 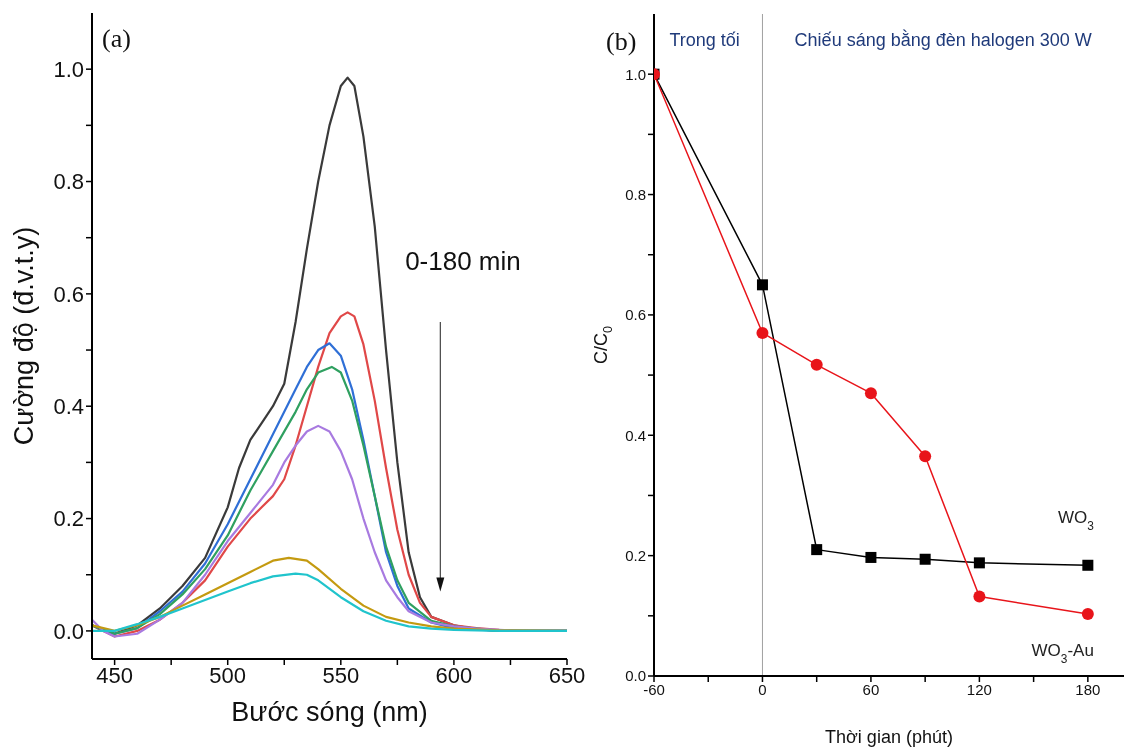 What do you see at coordinates (114, 675) in the screenshot?
I see `x-tick-label: 450` at bounding box center [114, 675].